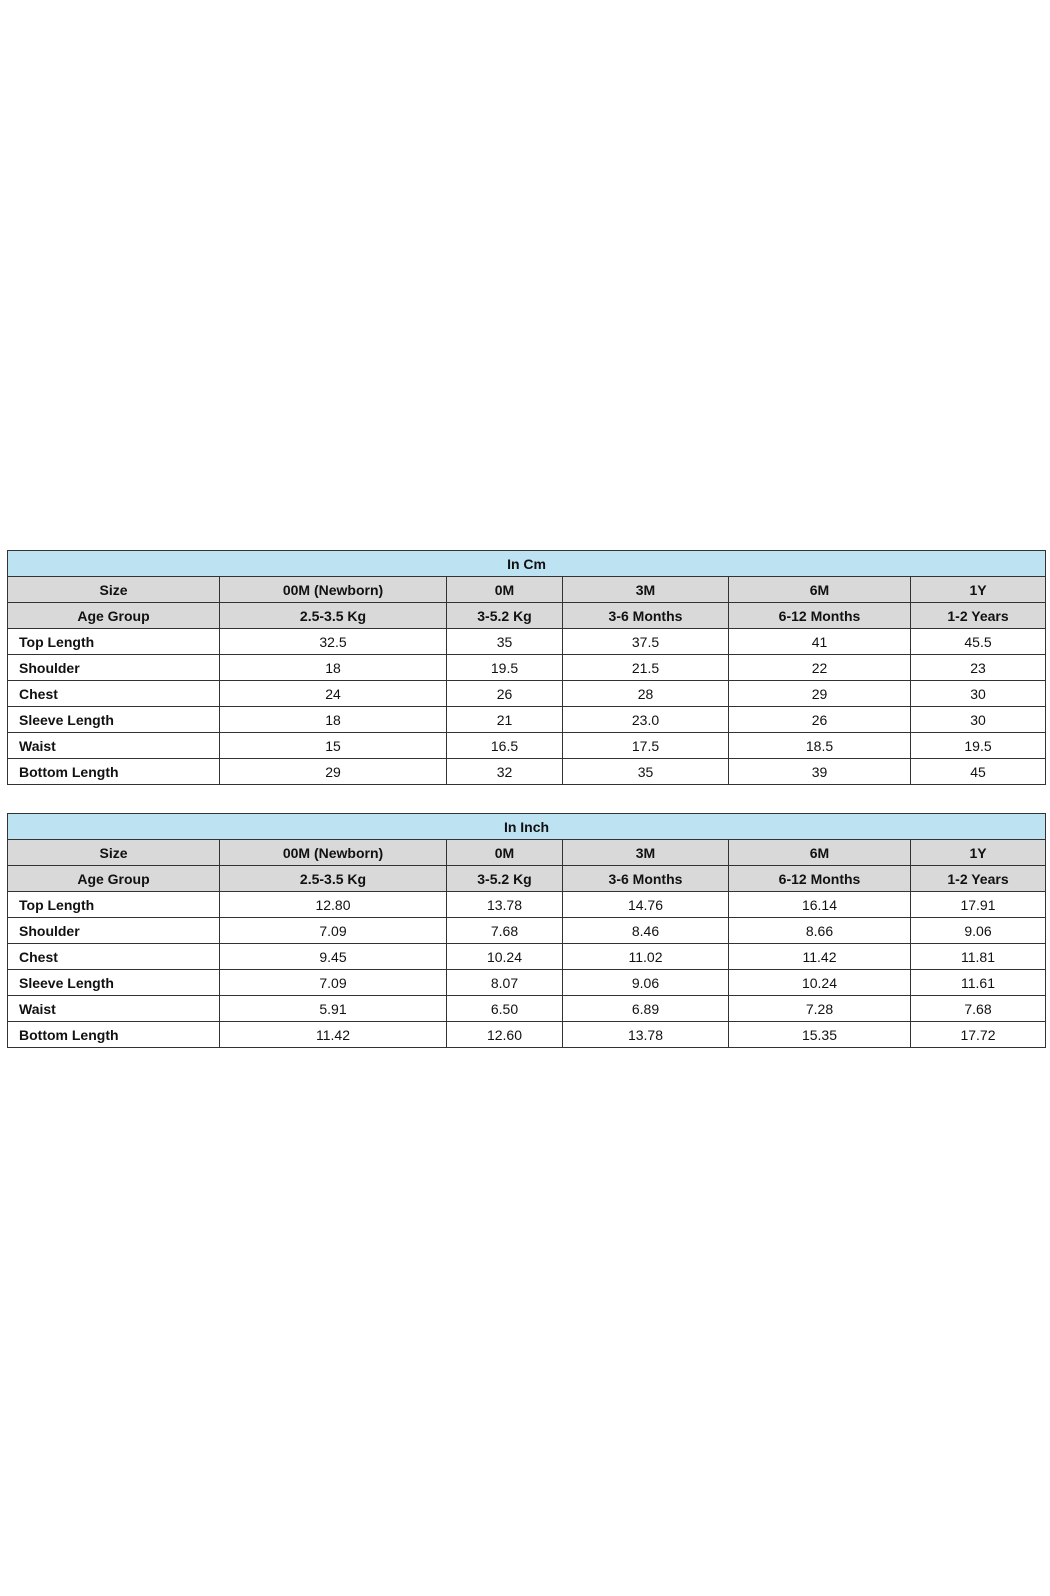 The width and height of the screenshot is (1050, 1596). I want to click on table-row: Top Length 12.80 13.78 14.76 16.14 17.91, so click(526, 904).